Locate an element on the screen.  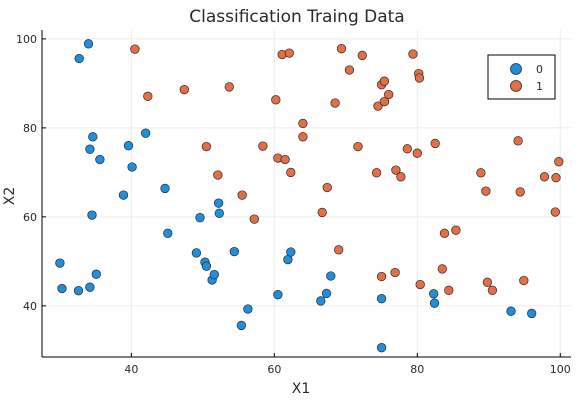
x-tick-label: 60 is located at coordinates (274, 369).